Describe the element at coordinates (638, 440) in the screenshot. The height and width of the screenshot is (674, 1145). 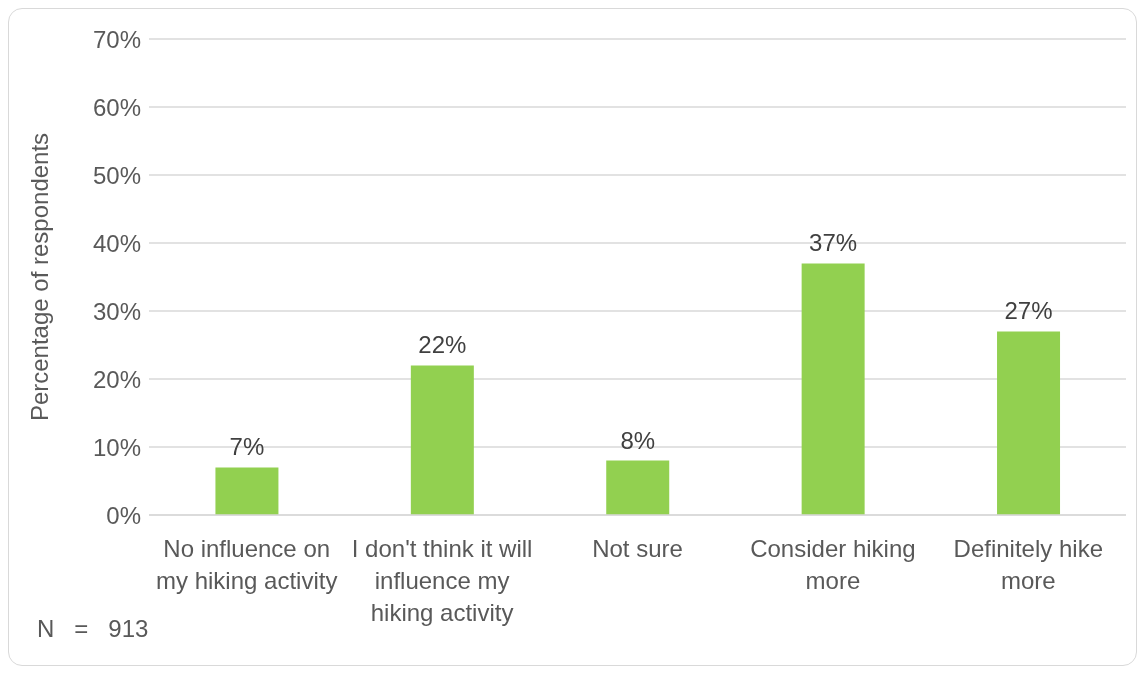
I see `data-label: 8%` at that location.